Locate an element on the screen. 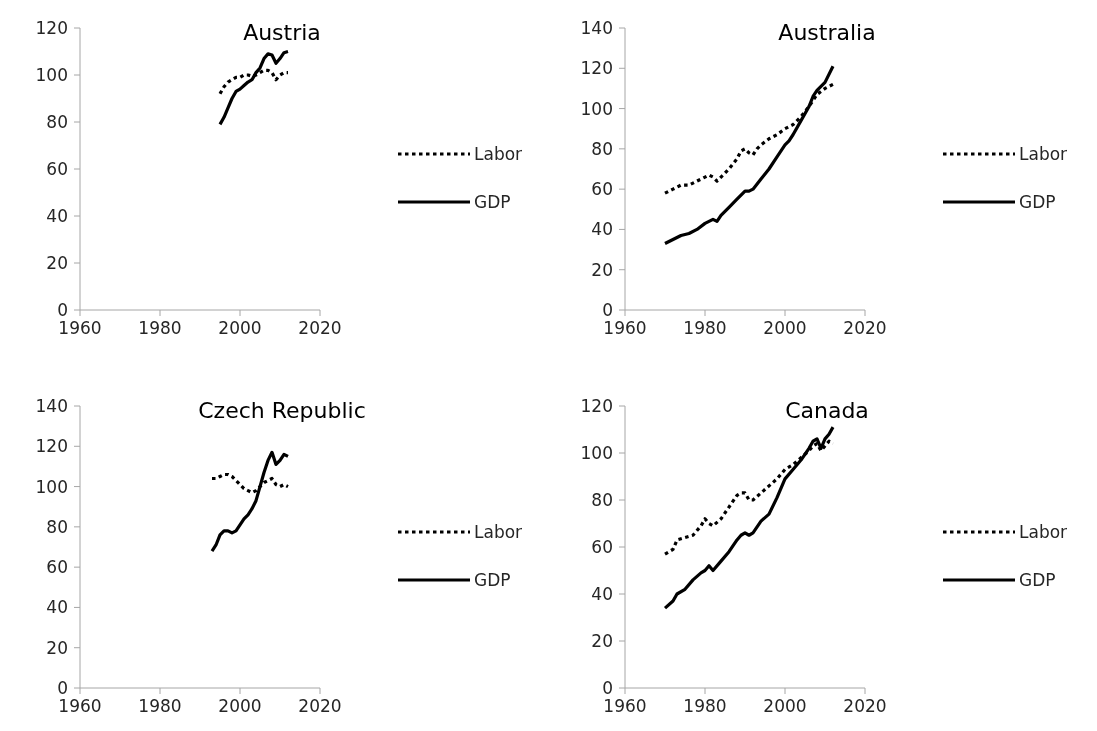  chart-title: Australia is located at coordinates (827, 32).